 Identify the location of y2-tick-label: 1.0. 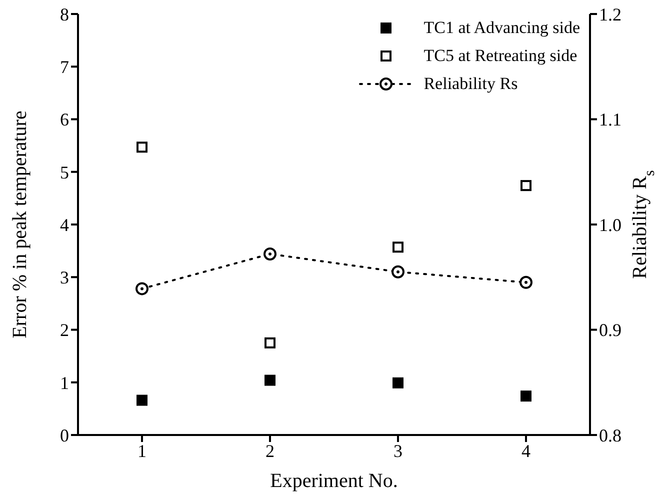
(610, 224).